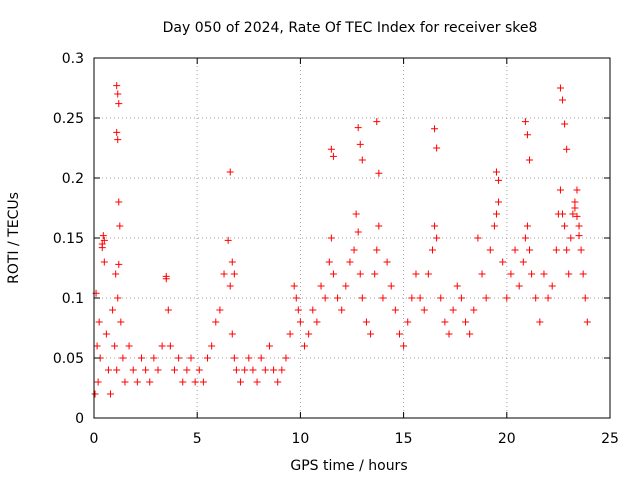 Image resolution: width=640 pixels, height=480 pixels. I want to click on x-tick-label: 20, so click(507, 439).